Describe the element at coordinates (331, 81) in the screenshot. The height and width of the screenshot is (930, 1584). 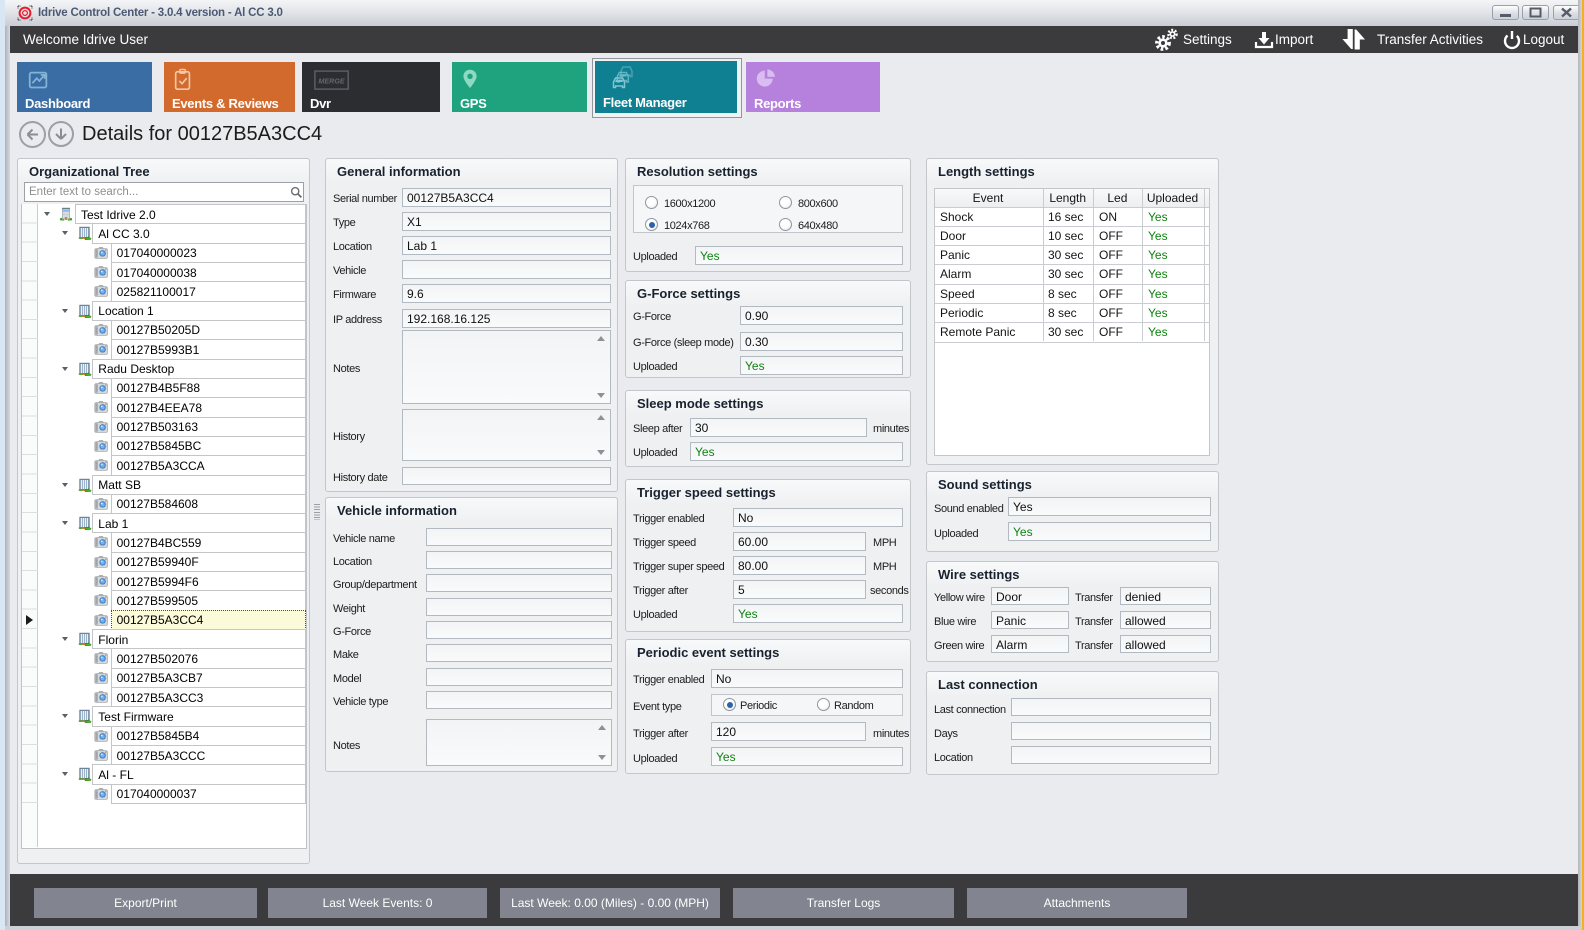
I see `svg-text: MERGE` at that location.